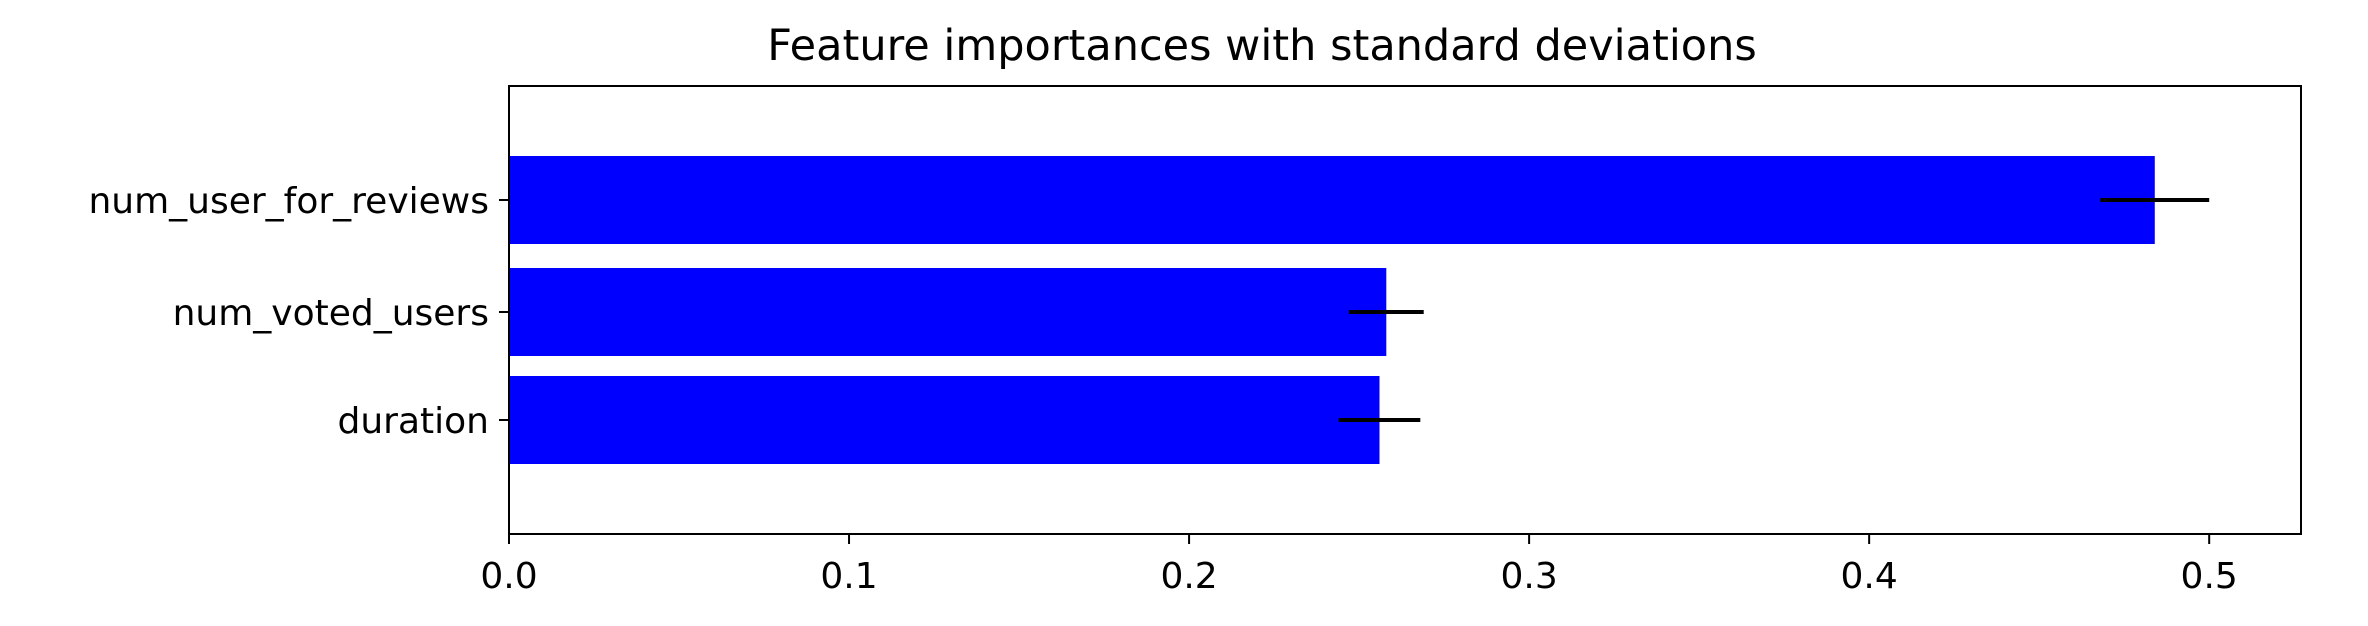  Describe the element at coordinates (2209, 576) in the screenshot. I see `x-tick-label: 0.5` at that location.